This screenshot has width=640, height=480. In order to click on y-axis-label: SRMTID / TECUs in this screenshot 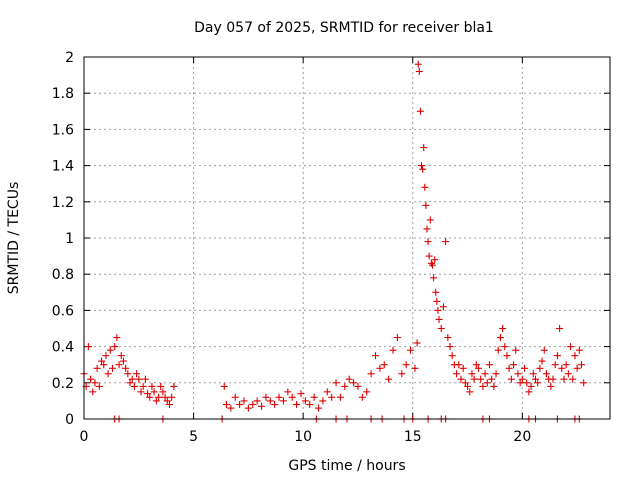, I will do `click(14, 238)`.